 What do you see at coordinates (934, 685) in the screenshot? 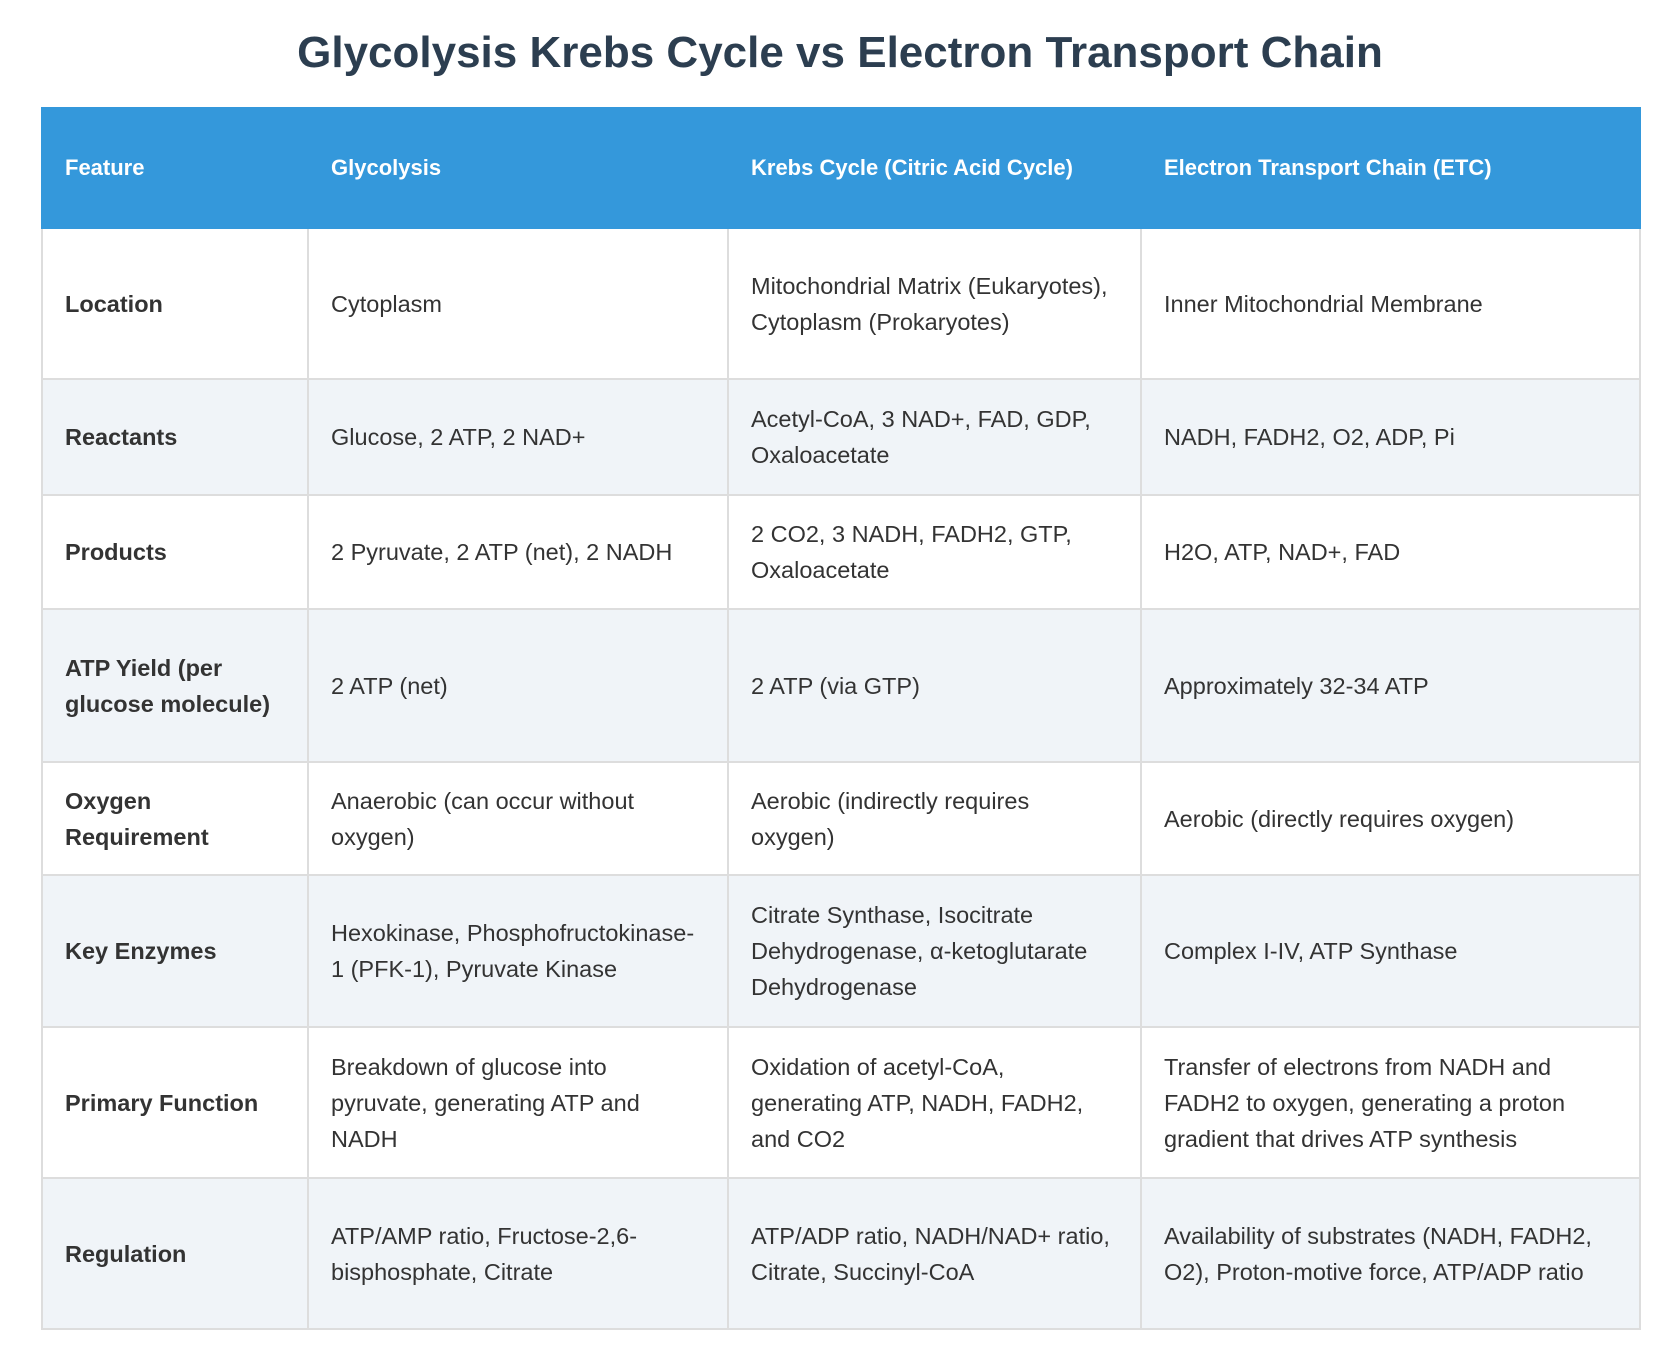
I see `table-cell: 2 ATP (via GTP)` at bounding box center [934, 685].